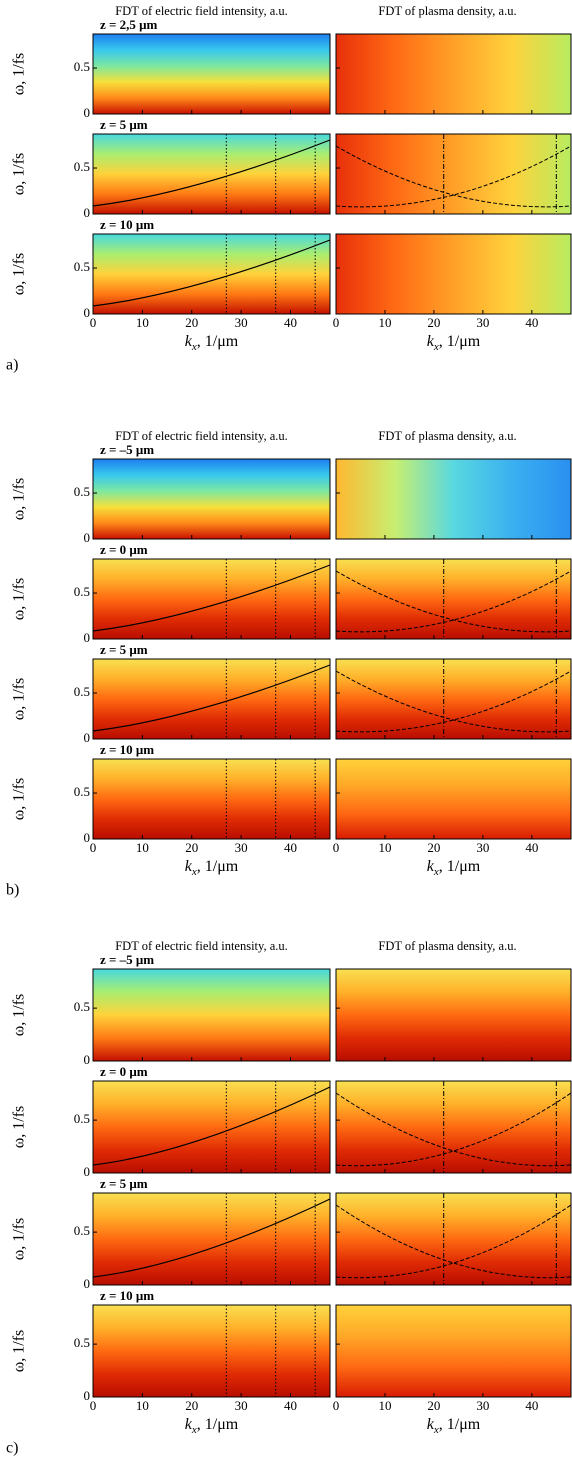 Image resolution: width=572 pixels, height=1471 pixels. I want to click on panel-letter: a), so click(12, 365).